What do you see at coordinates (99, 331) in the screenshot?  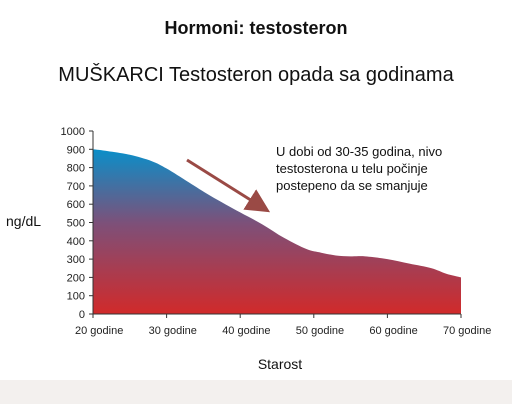 I see `x-tick-label: 20 godine` at bounding box center [99, 331].